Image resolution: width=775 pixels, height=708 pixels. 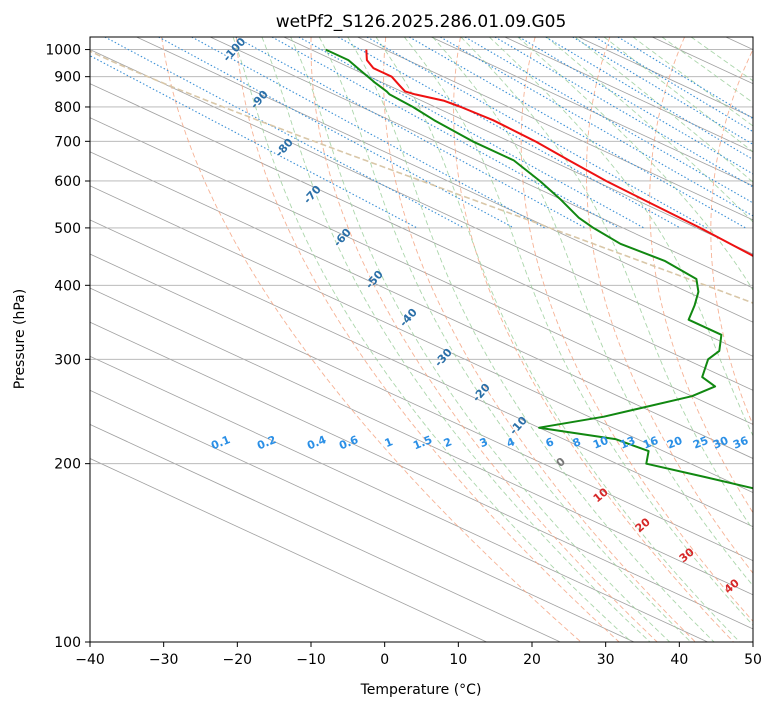 What do you see at coordinates (389, 442) in the screenshot?
I see `mixing-ratio-label: 1` at bounding box center [389, 442].